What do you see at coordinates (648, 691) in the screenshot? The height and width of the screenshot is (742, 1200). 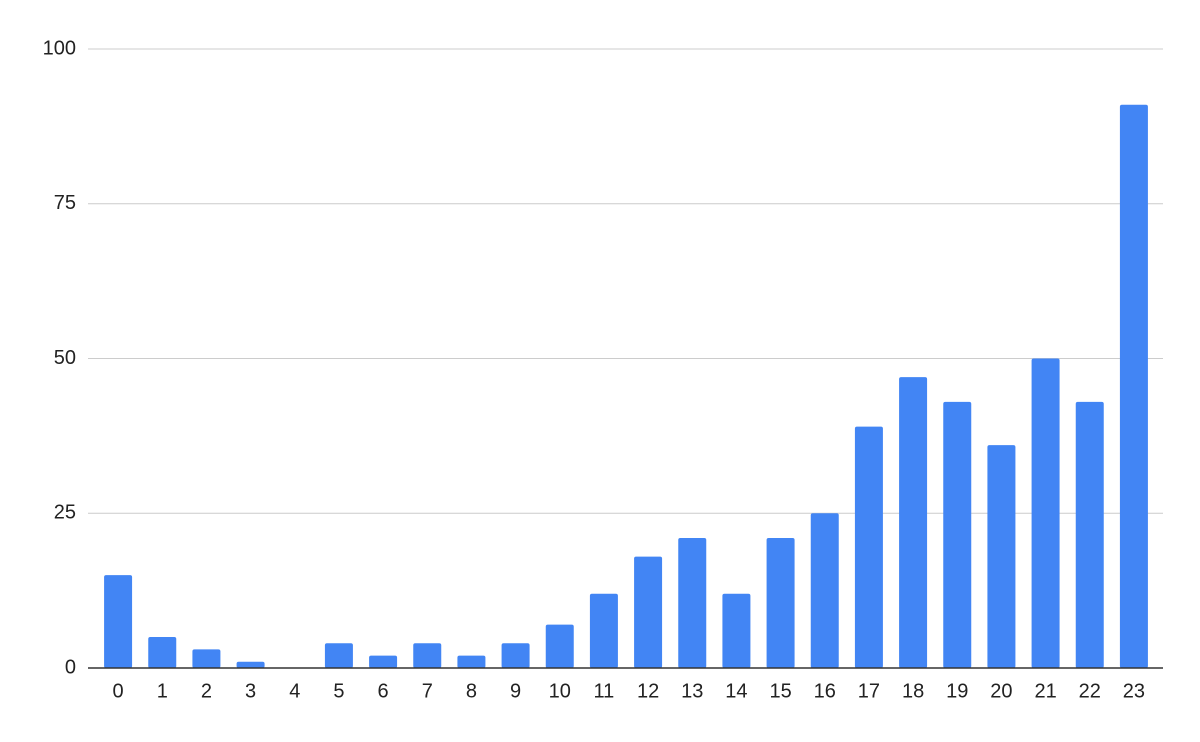 I see `x-tick-label: 12` at bounding box center [648, 691].